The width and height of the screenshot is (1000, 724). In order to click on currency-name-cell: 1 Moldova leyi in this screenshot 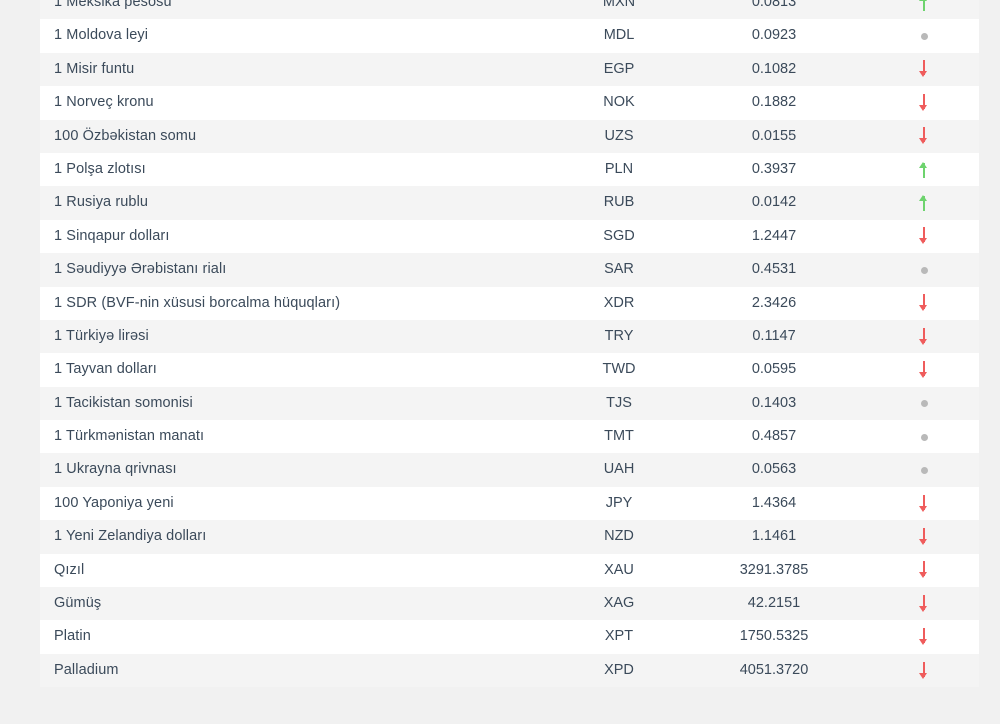, I will do `click(101, 35)`.